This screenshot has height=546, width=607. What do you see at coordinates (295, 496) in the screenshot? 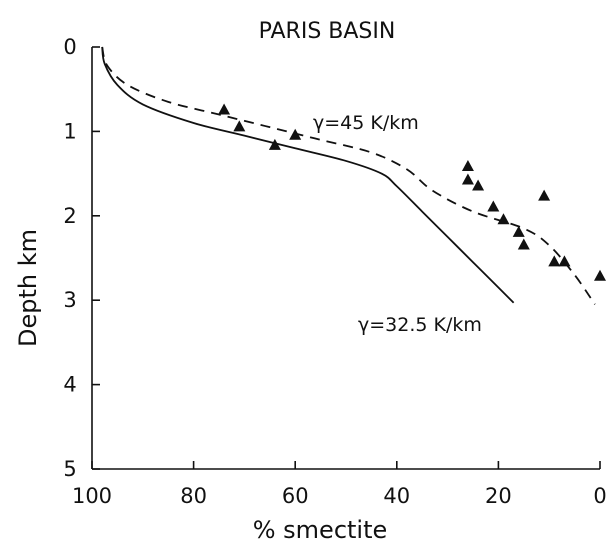
I see `x-tick-label: 60` at bounding box center [295, 496].